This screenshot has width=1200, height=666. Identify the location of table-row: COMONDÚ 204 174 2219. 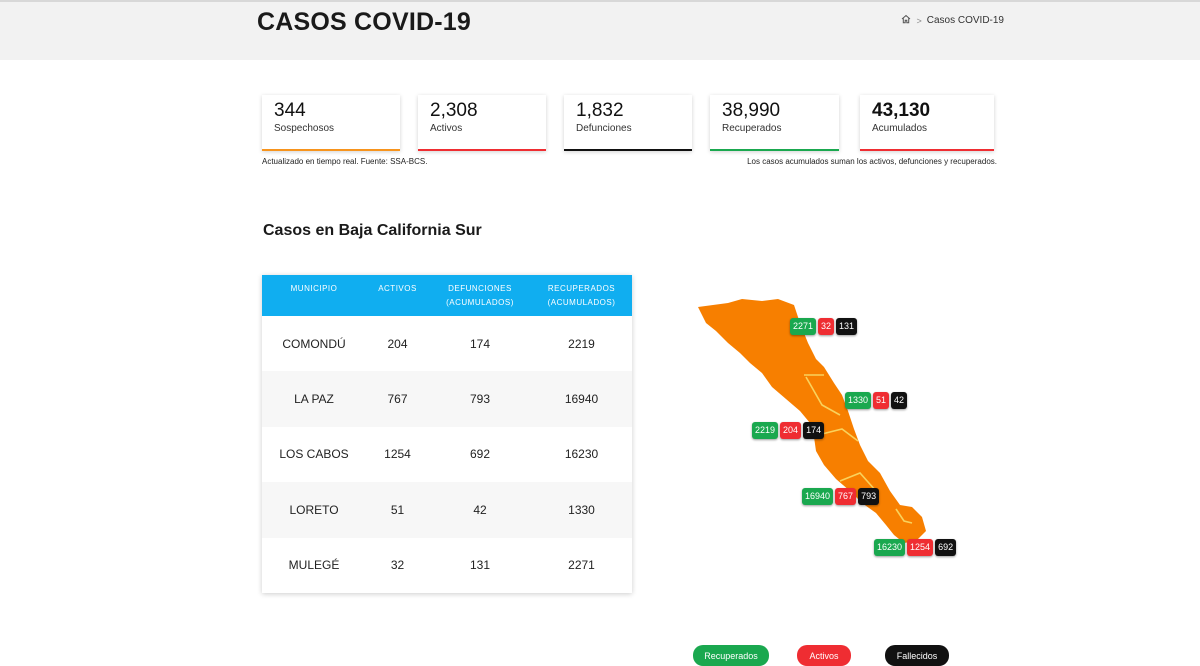
(447, 343).